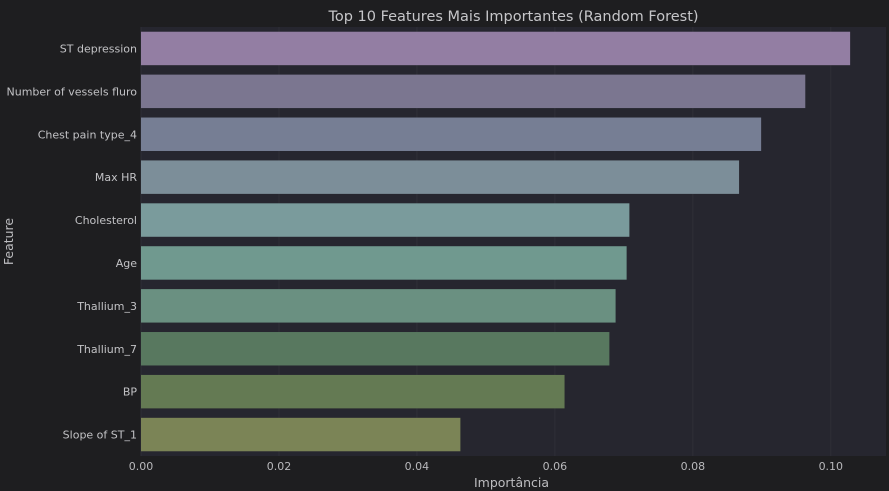 The height and width of the screenshot is (491, 889). I want to click on y-axis-label: Feature, so click(8, 242).